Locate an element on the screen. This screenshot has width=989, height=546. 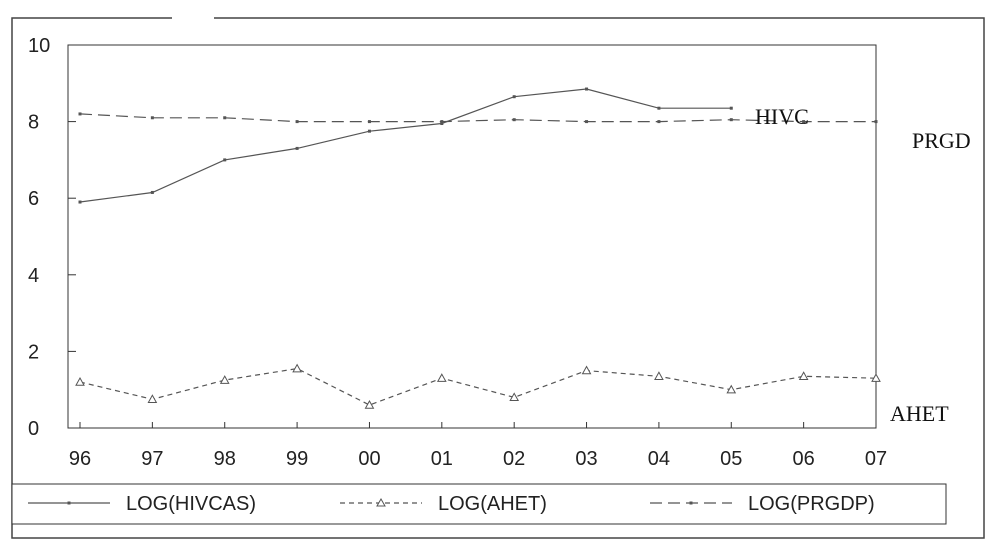
annotation-label: HIVC is located at coordinates (782, 116).